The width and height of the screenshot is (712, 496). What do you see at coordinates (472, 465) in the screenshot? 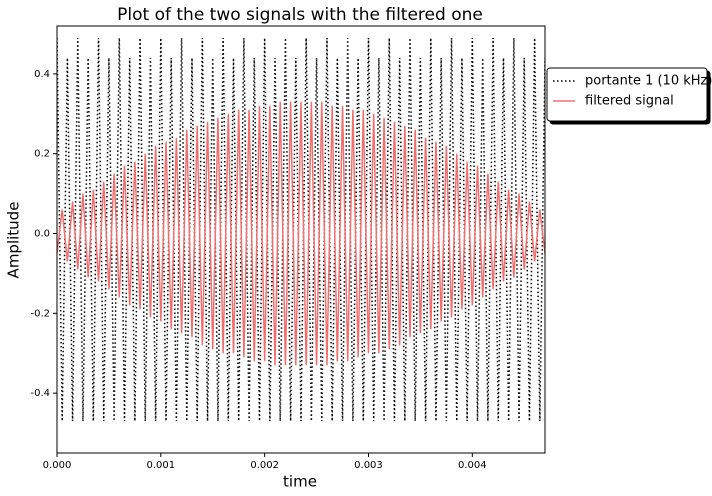
I see `x-tick-label: 0.004` at bounding box center [472, 465].